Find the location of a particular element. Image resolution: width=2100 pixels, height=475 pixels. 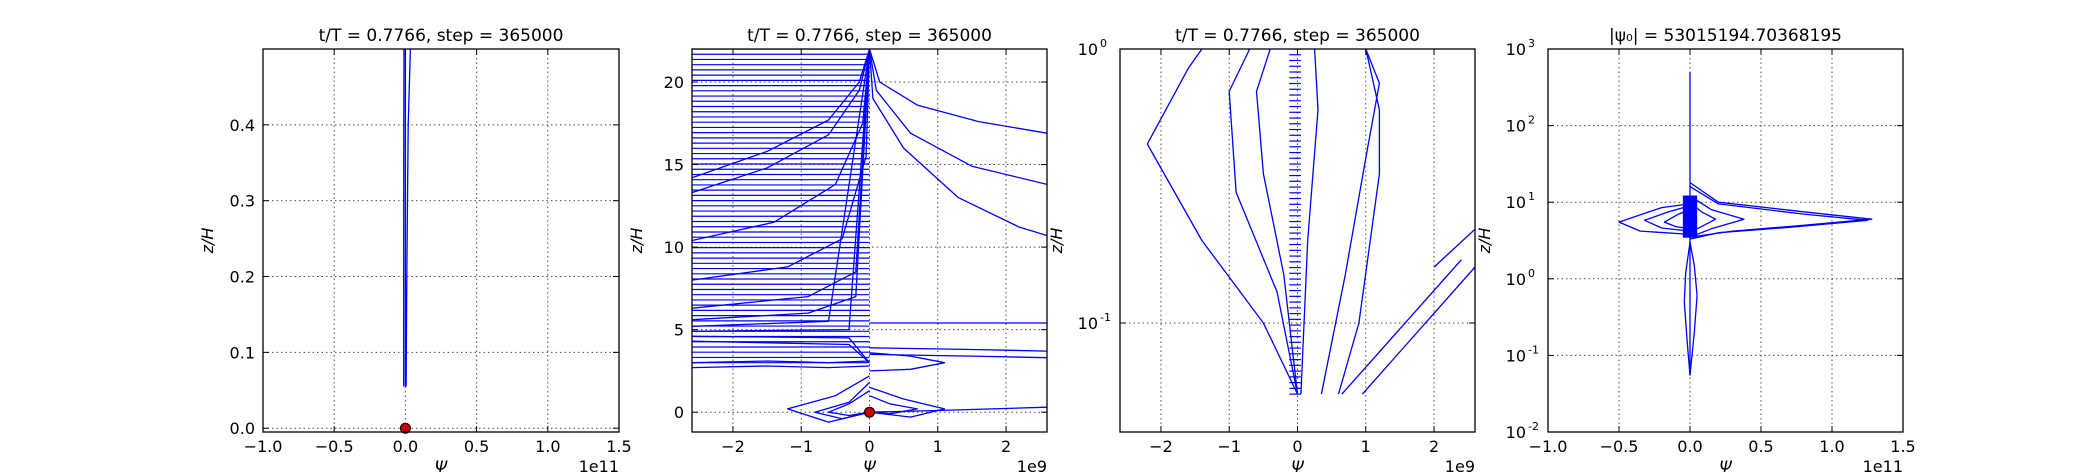

series-profile-b is located at coordinates (1263, 222).